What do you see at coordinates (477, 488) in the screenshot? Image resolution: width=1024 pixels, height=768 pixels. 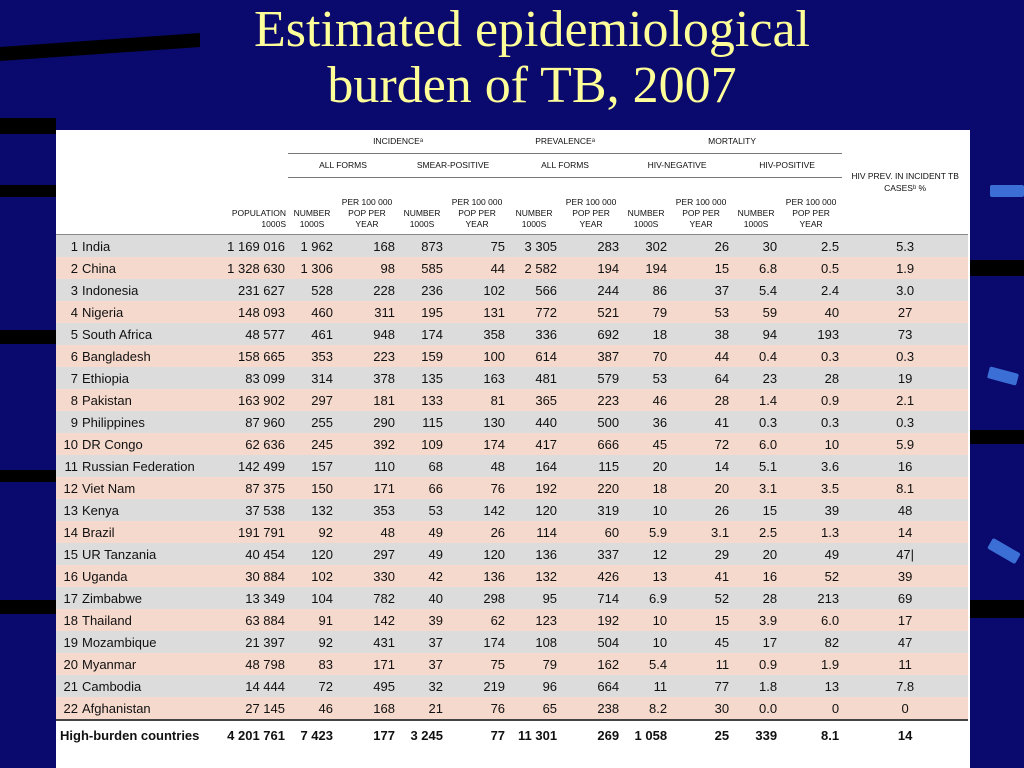 I see `data-cell: 76` at bounding box center [477, 488].